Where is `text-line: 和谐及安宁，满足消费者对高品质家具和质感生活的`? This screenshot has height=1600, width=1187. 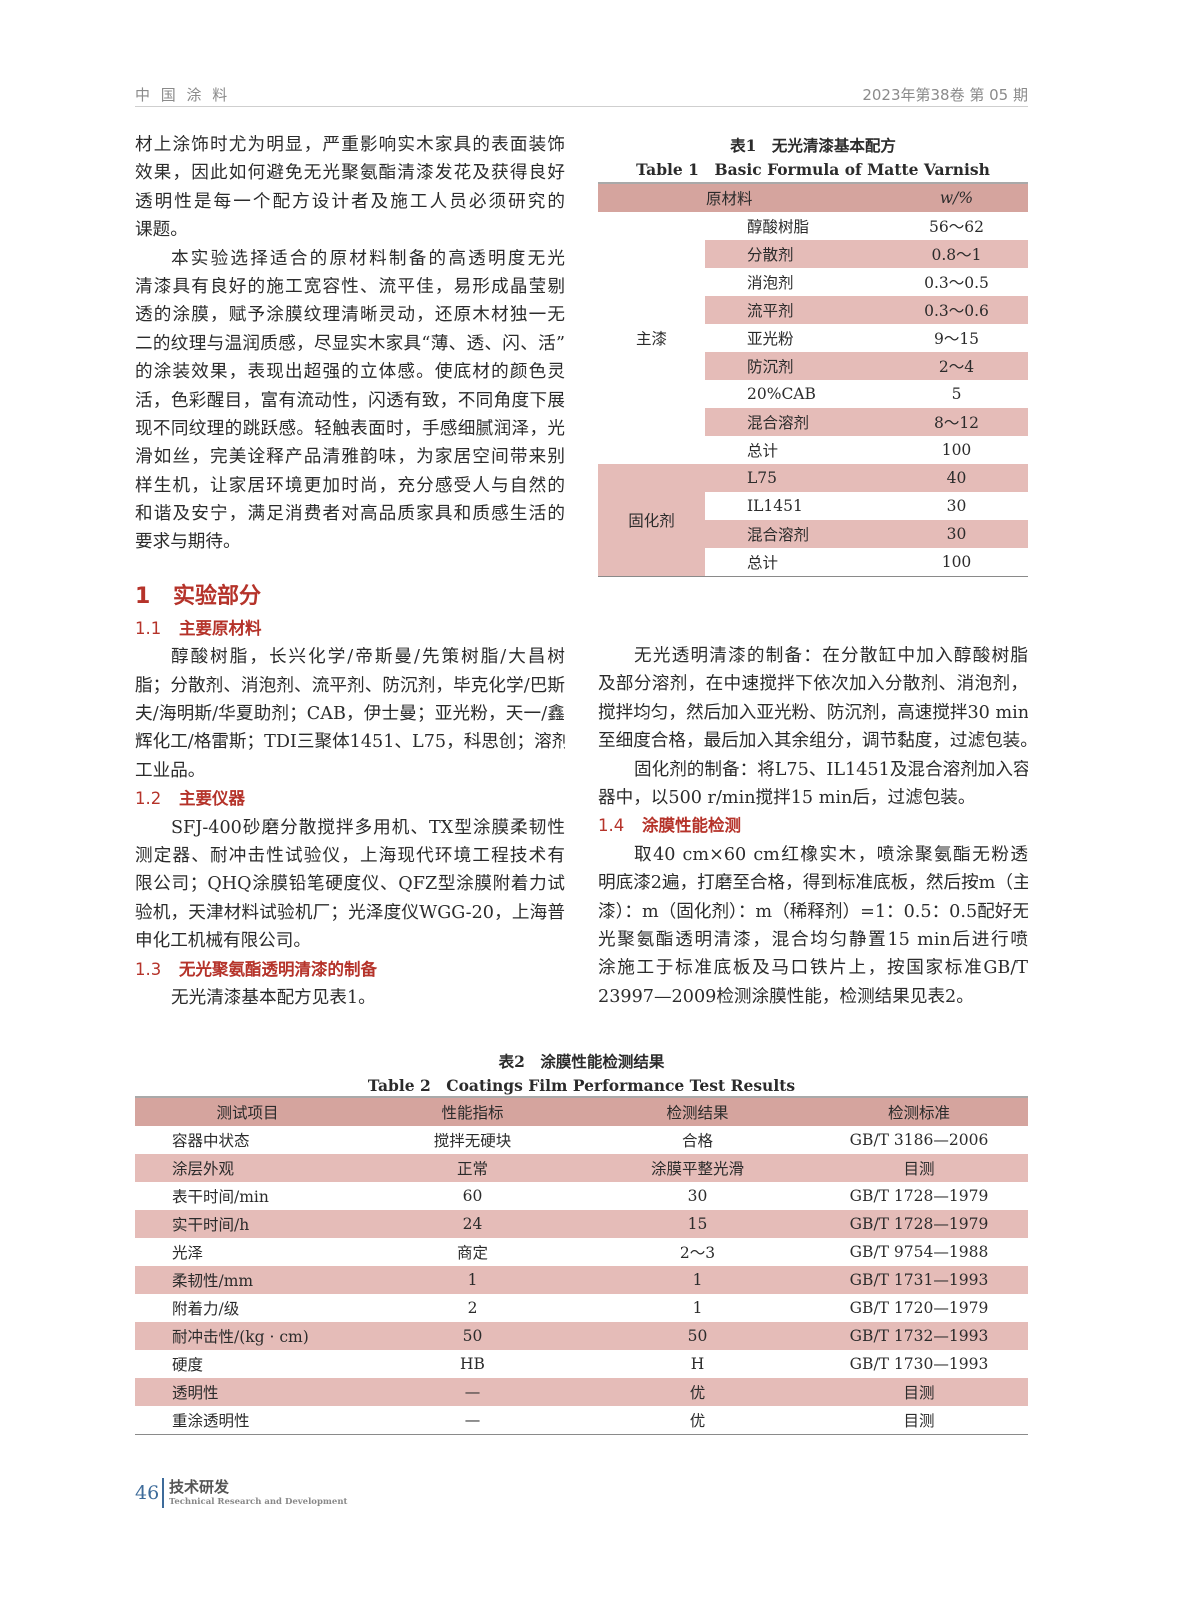
text-line: 和谐及安宁，满足消费者对高品质家具和质感生活的 is located at coordinates (350, 514).